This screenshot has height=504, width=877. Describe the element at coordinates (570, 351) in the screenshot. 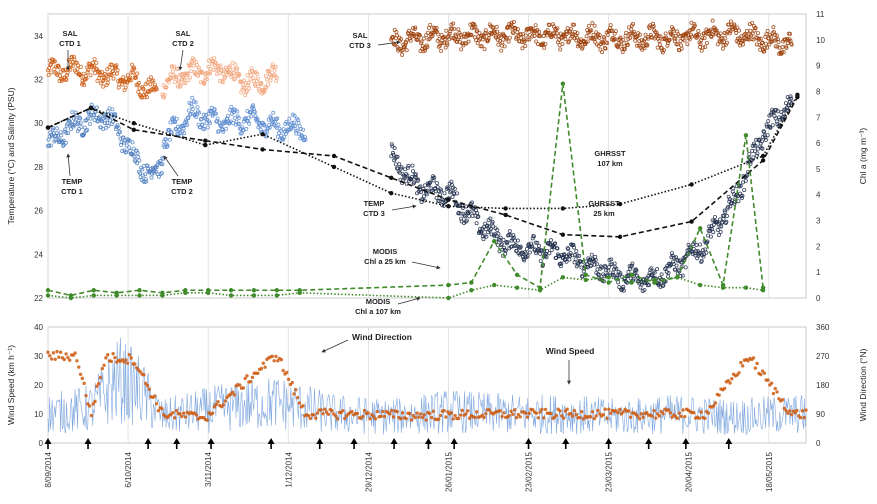

I see `annotation-wind-speed: Wind Speed` at that location.